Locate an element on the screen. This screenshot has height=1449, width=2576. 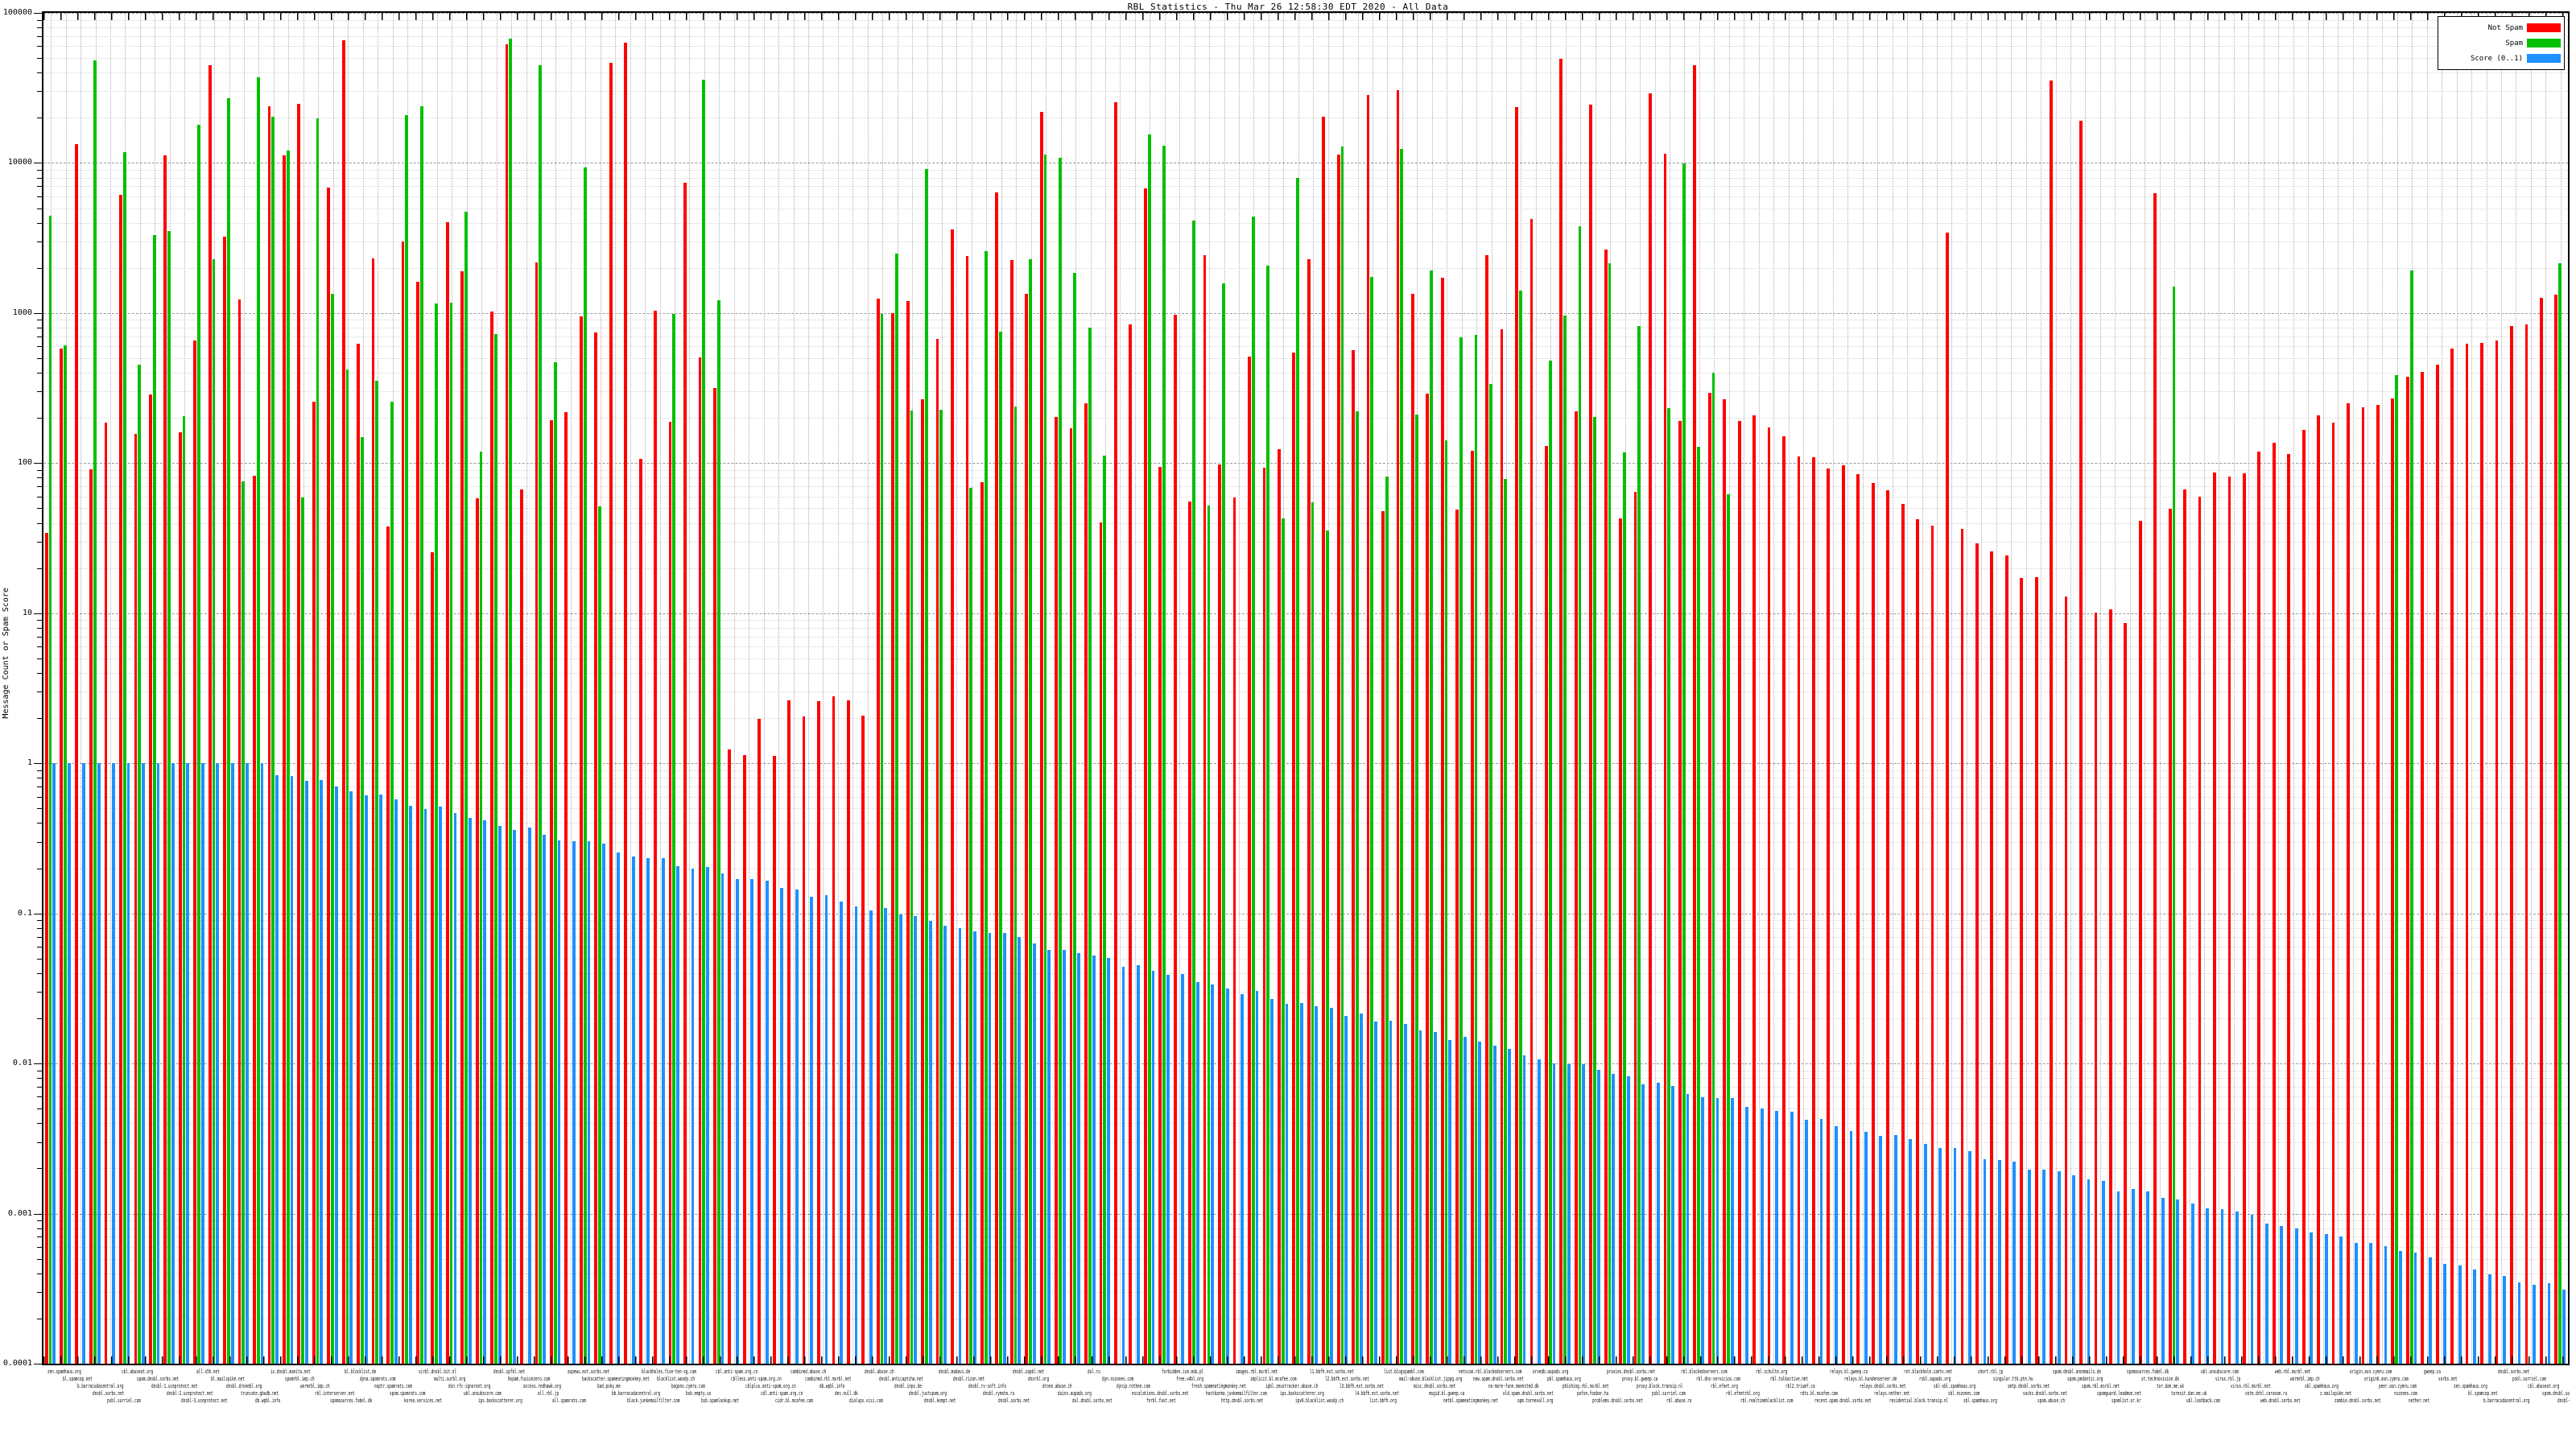
x-axis-tick-label: rbl.efnet.org is located at coordinates (1725, 1386).